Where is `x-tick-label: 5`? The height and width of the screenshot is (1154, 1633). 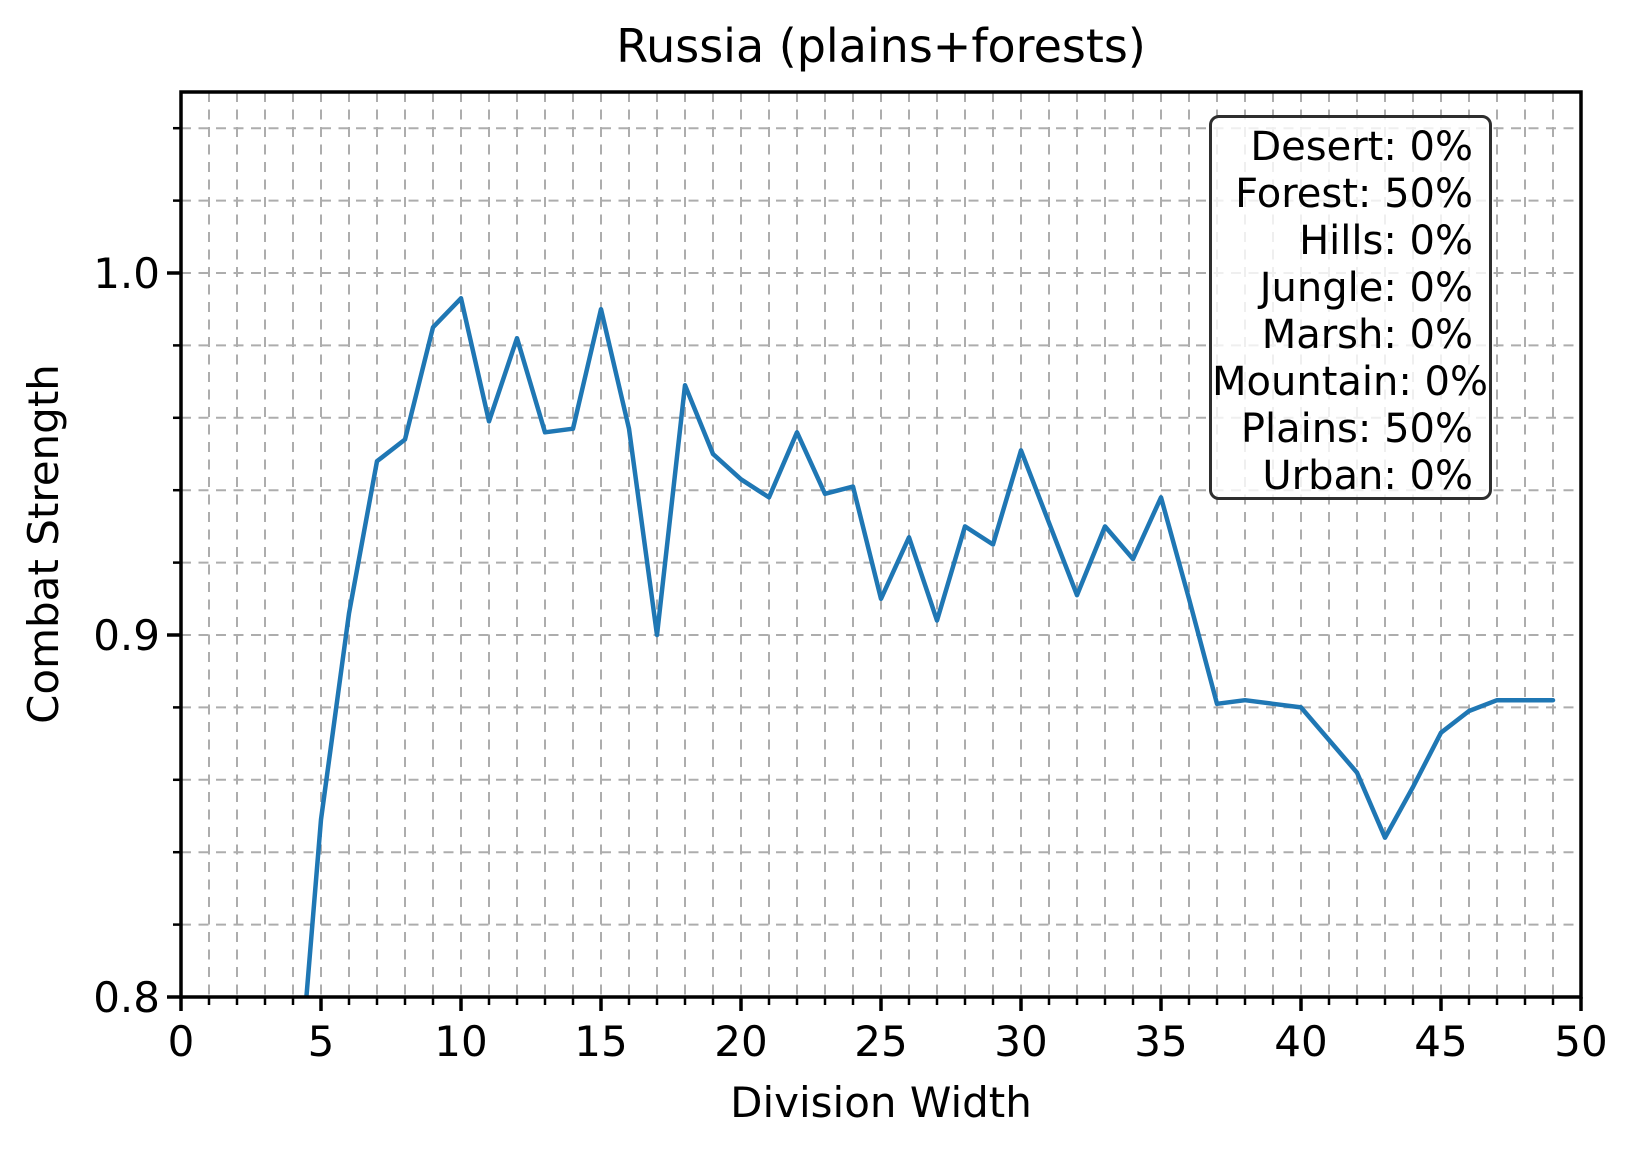
x-tick-label: 5 is located at coordinates (321, 1041).